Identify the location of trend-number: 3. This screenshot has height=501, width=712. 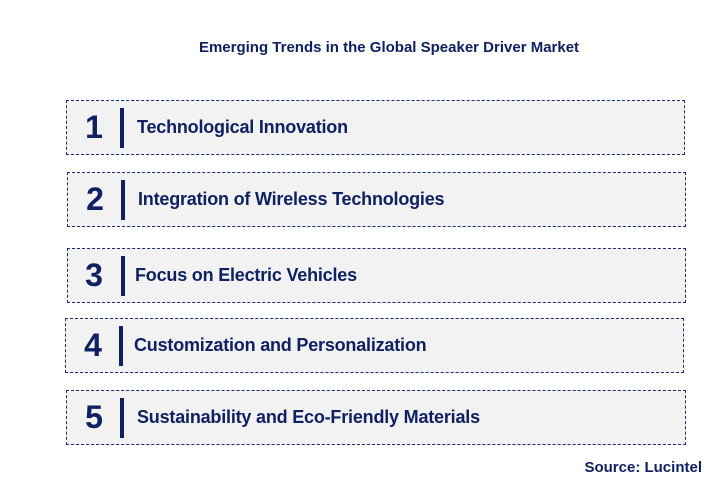
(94, 275).